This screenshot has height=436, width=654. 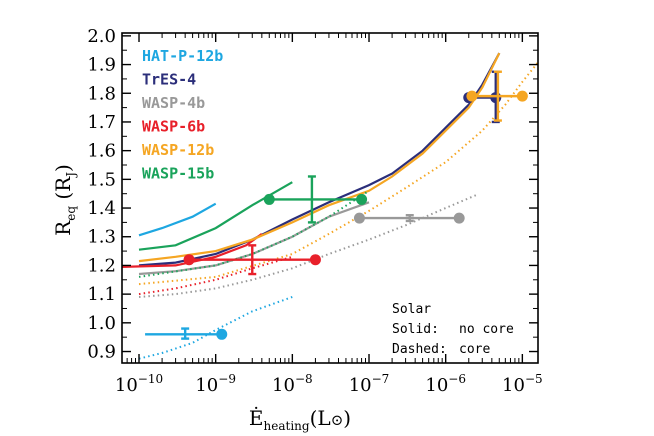 What do you see at coordinates (419, 349) in the screenshot?
I see `annotation-dashed-key: Dashed:` at bounding box center [419, 349].